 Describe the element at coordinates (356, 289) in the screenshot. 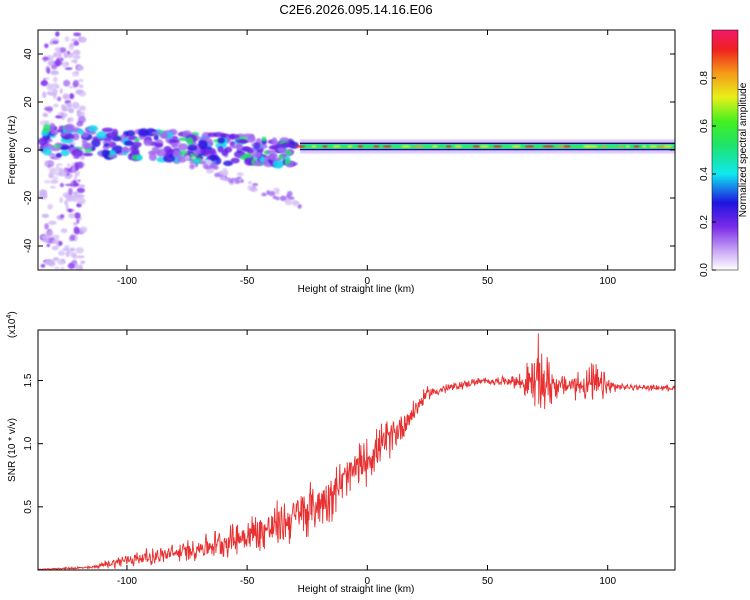

I see `spectrogram-x-axis-label: Height of straight line (km)` at that location.